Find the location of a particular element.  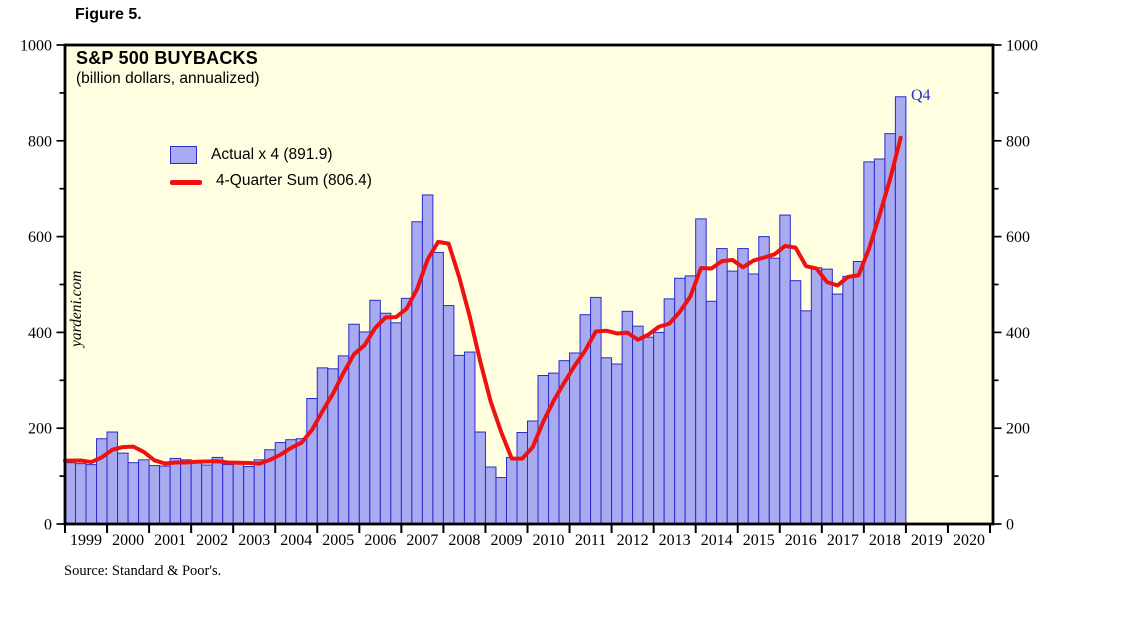

x-axis-year-label: 2002 is located at coordinates (212, 540).